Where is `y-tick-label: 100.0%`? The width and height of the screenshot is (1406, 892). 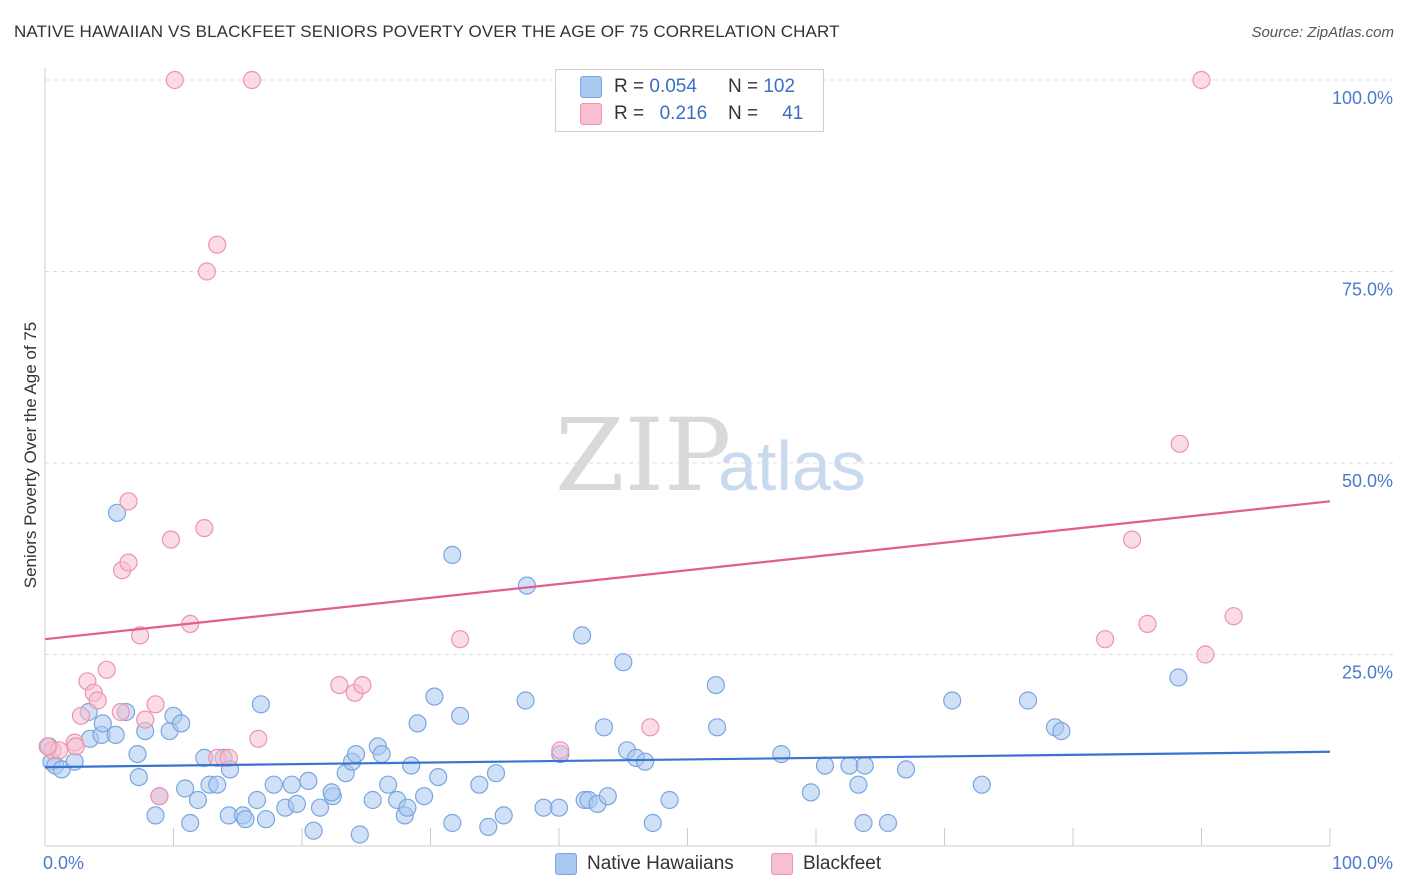
y-tick-label: 100.0% is located at coordinates (1362, 98).